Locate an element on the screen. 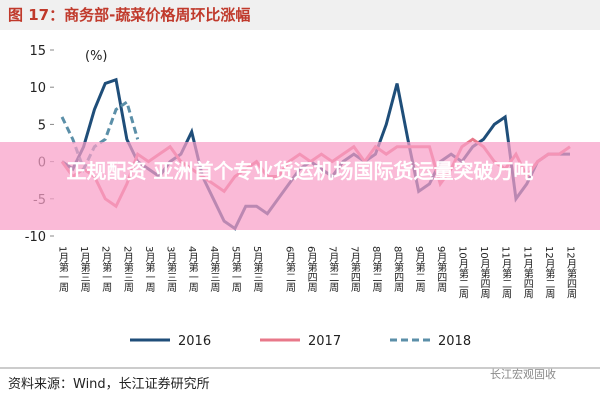 Image resolution: width=600 pixels, height=400 pixels. x-tick-label: 4月第一周 is located at coordinates (192, 269).